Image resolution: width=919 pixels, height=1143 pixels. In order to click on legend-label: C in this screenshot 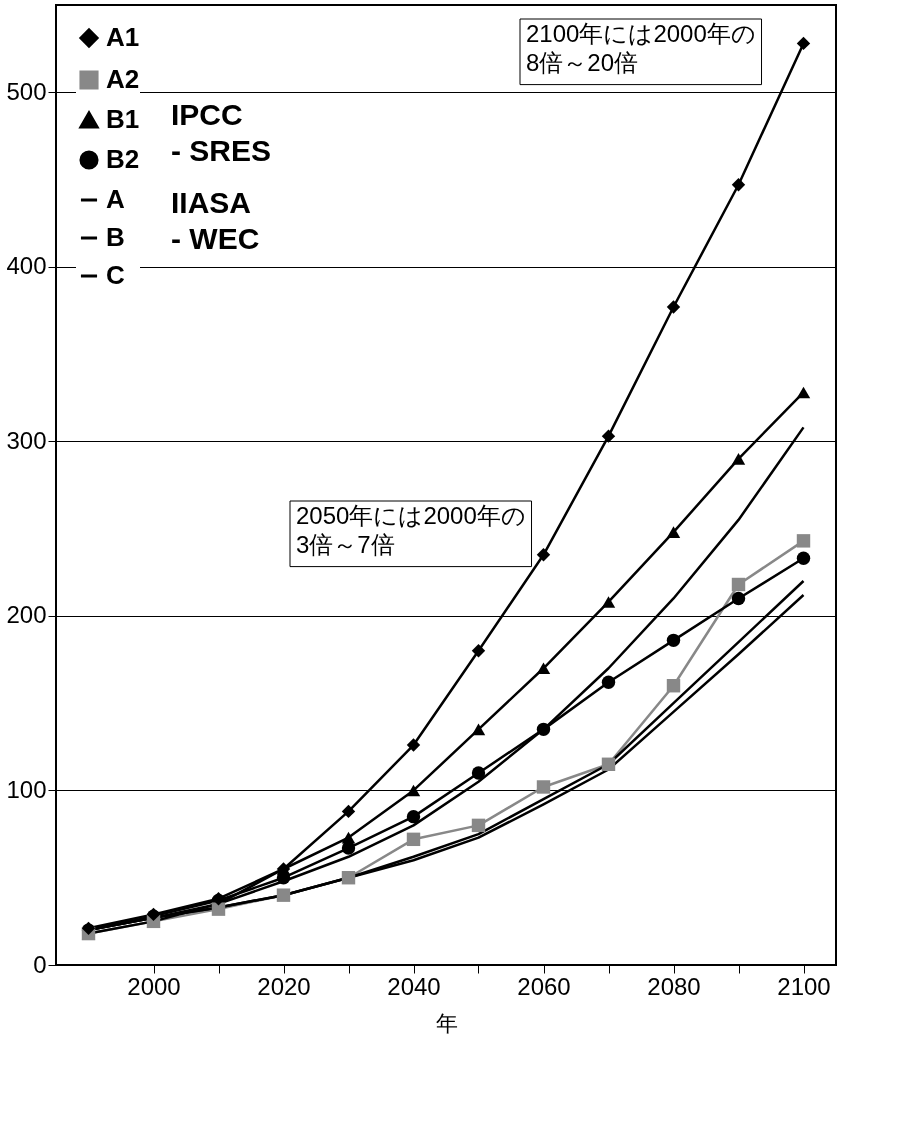, I will do `click(115, 275)`.